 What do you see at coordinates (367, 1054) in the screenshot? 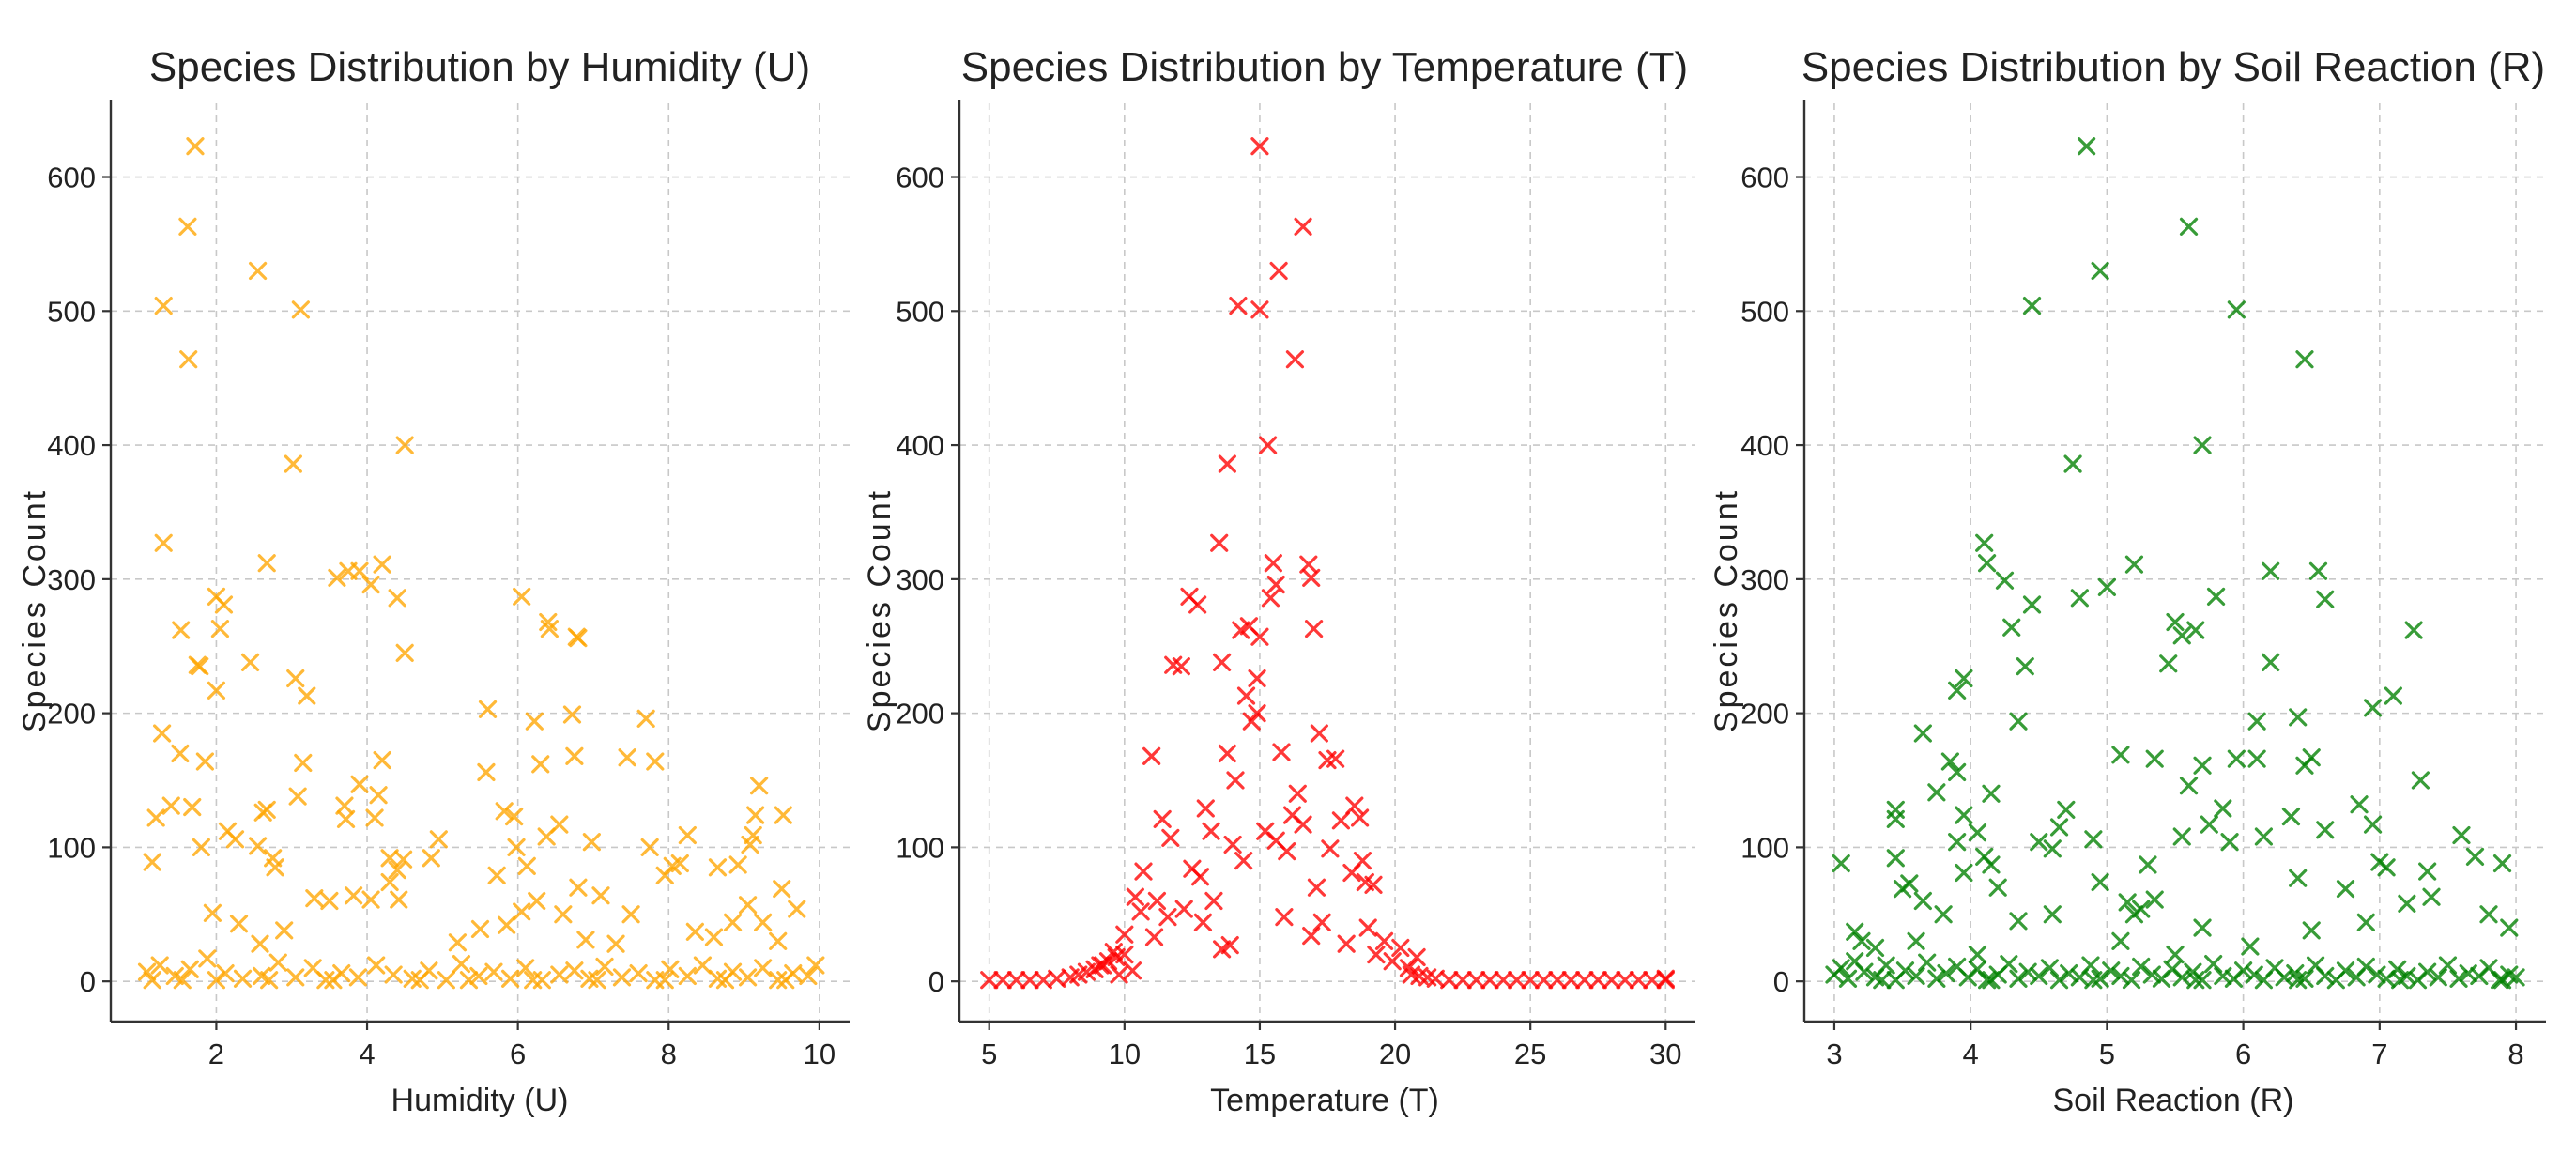
I see `humidity-x-tick-label: 4` at bounding box center [367, 1054].